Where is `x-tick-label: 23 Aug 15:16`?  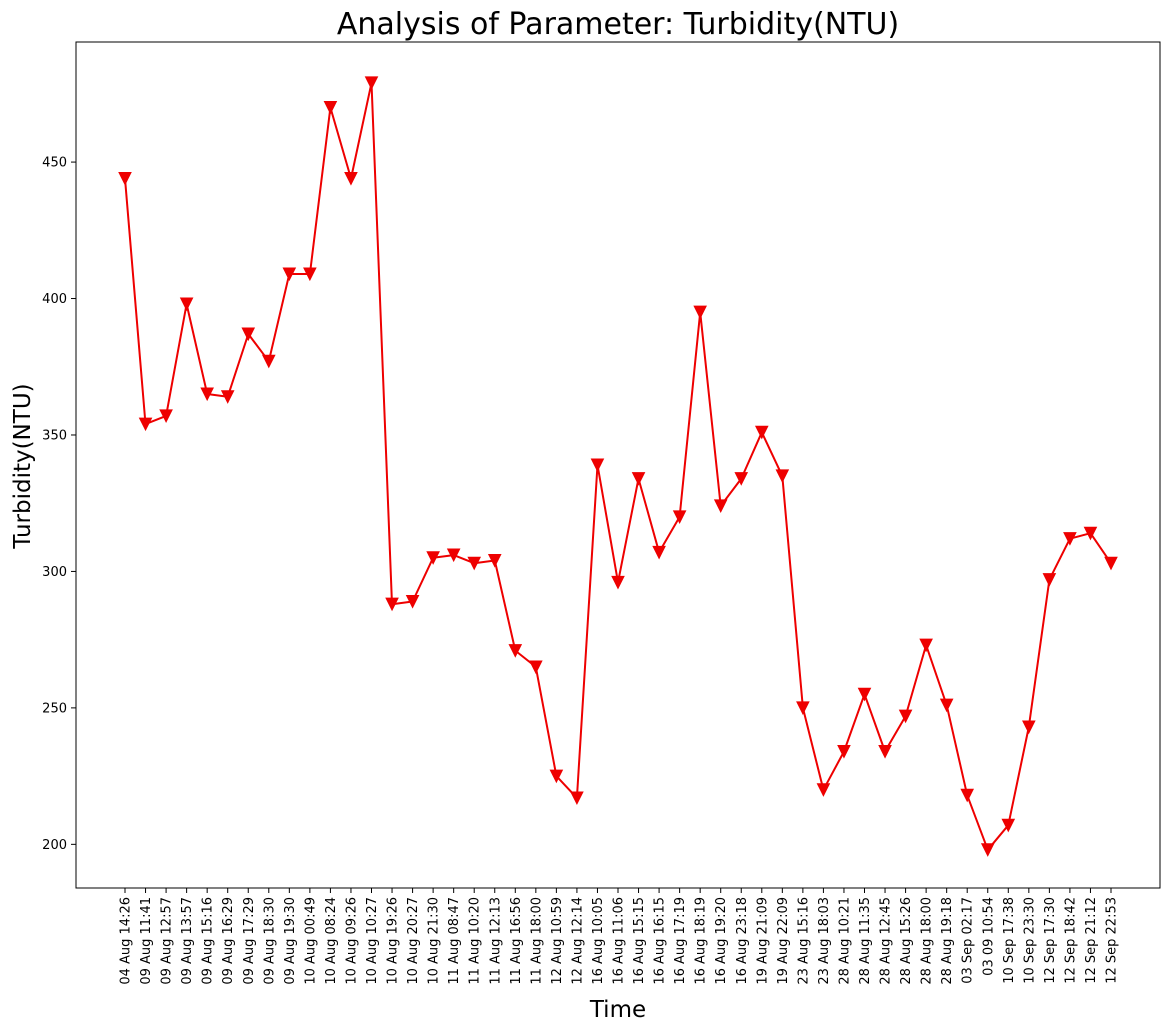 x-tick-label: 23 Aug 15:16 is located at coordinates (803, 941).